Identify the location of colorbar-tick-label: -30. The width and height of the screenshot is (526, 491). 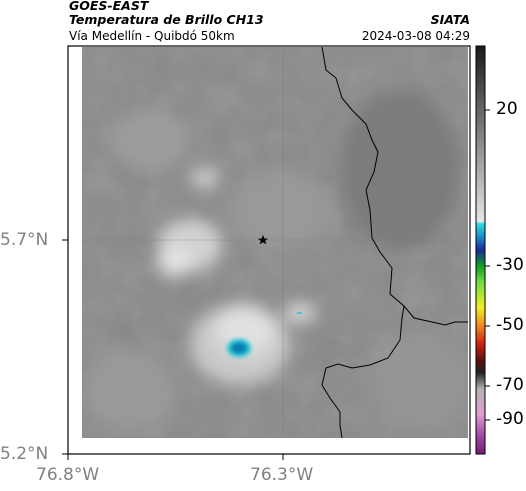
(510, 265).